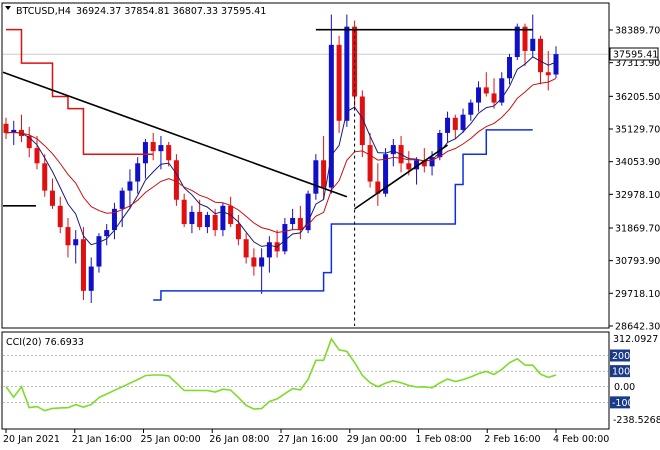 This screenshot has width=660, height=450. What do you see at coordinates (637, 261) in the screenshot?
I see `price-tick-label: 30793.90` at bounding box center [637, 261].